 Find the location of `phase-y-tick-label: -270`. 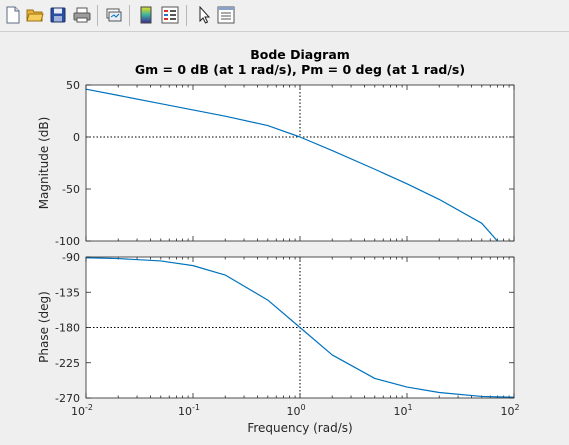

phase-y-tick-label: -270 is located at coordinates (67, 398).